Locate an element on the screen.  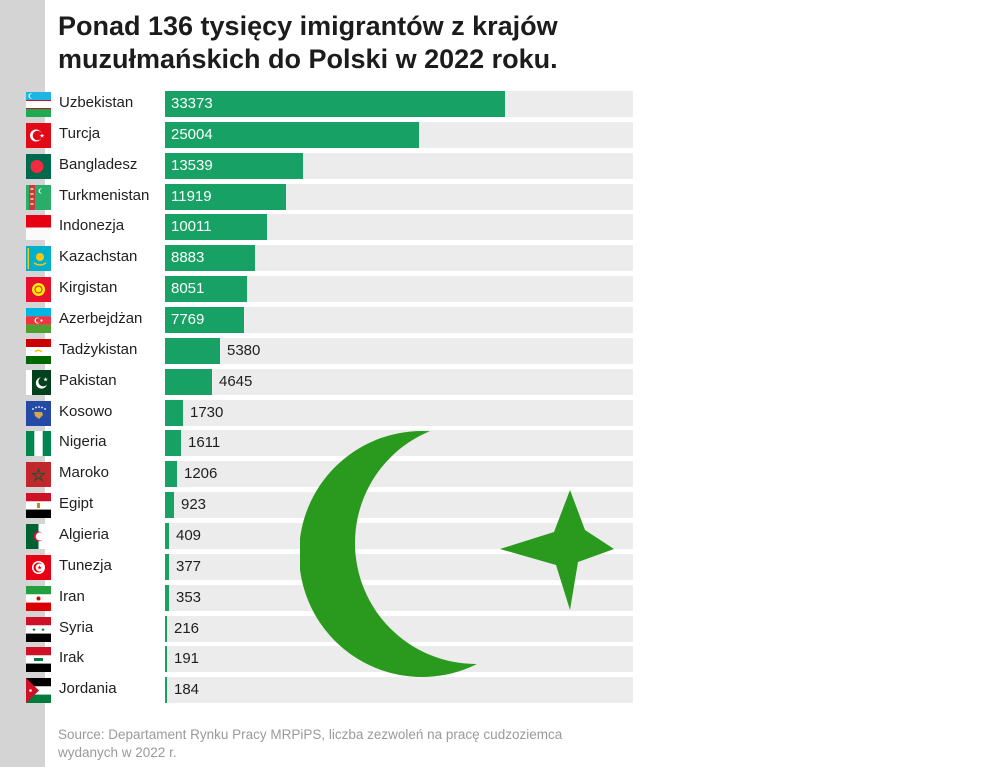
bar-track: 1730 is located at coordinates (399, 412).